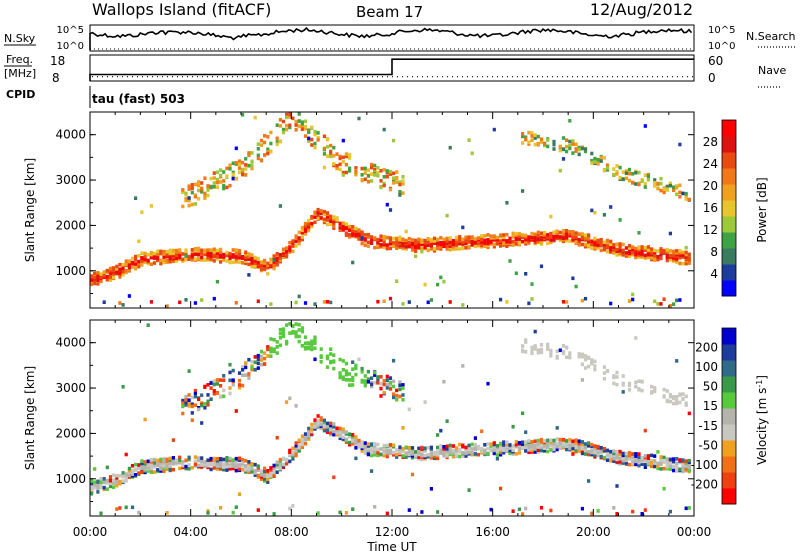  Describe the element at coordinates (389, 12) in the screenshot. I see `beam-label: Beam 17` at that location.